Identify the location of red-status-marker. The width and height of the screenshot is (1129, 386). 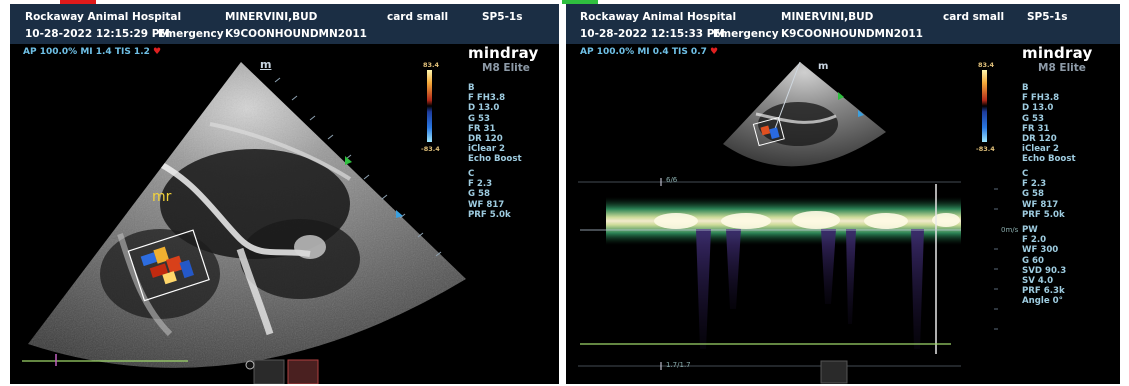
(78, 2).